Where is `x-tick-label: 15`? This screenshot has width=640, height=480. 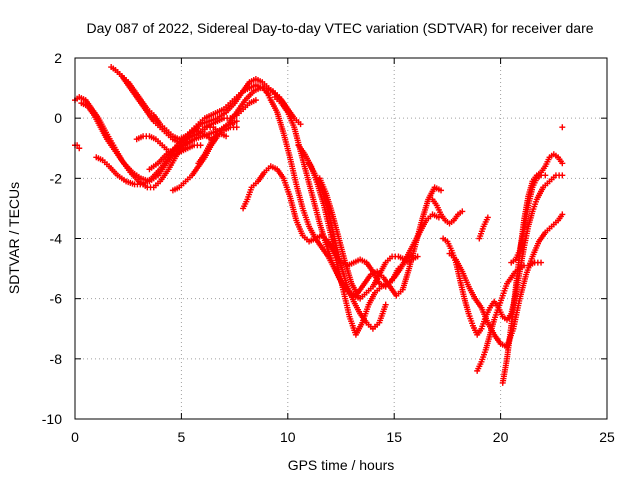
x-tick-label: 15 is located at coordinates (394, 437).